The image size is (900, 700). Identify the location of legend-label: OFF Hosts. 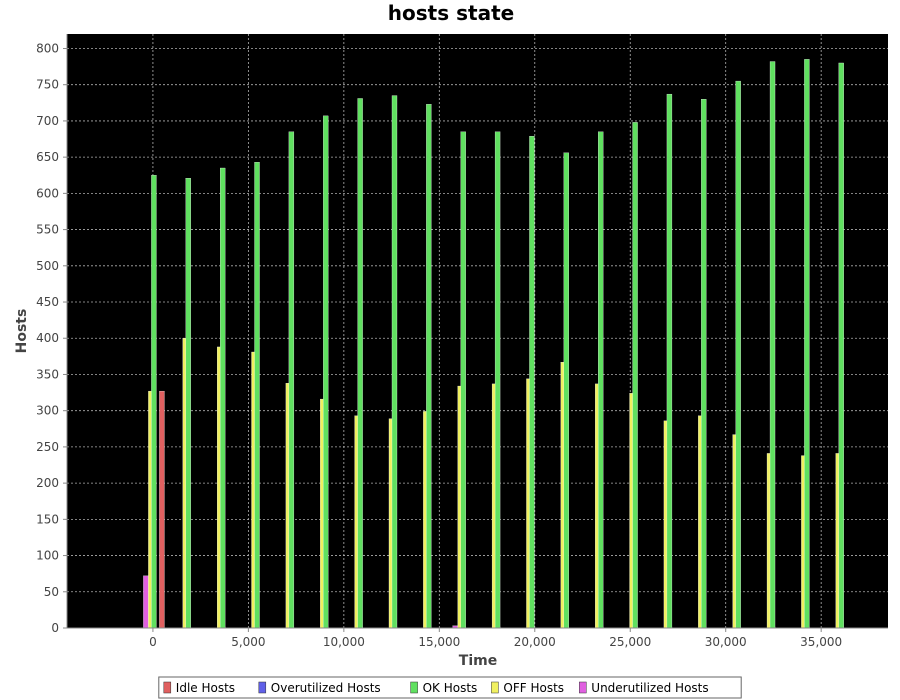
(533, 688).